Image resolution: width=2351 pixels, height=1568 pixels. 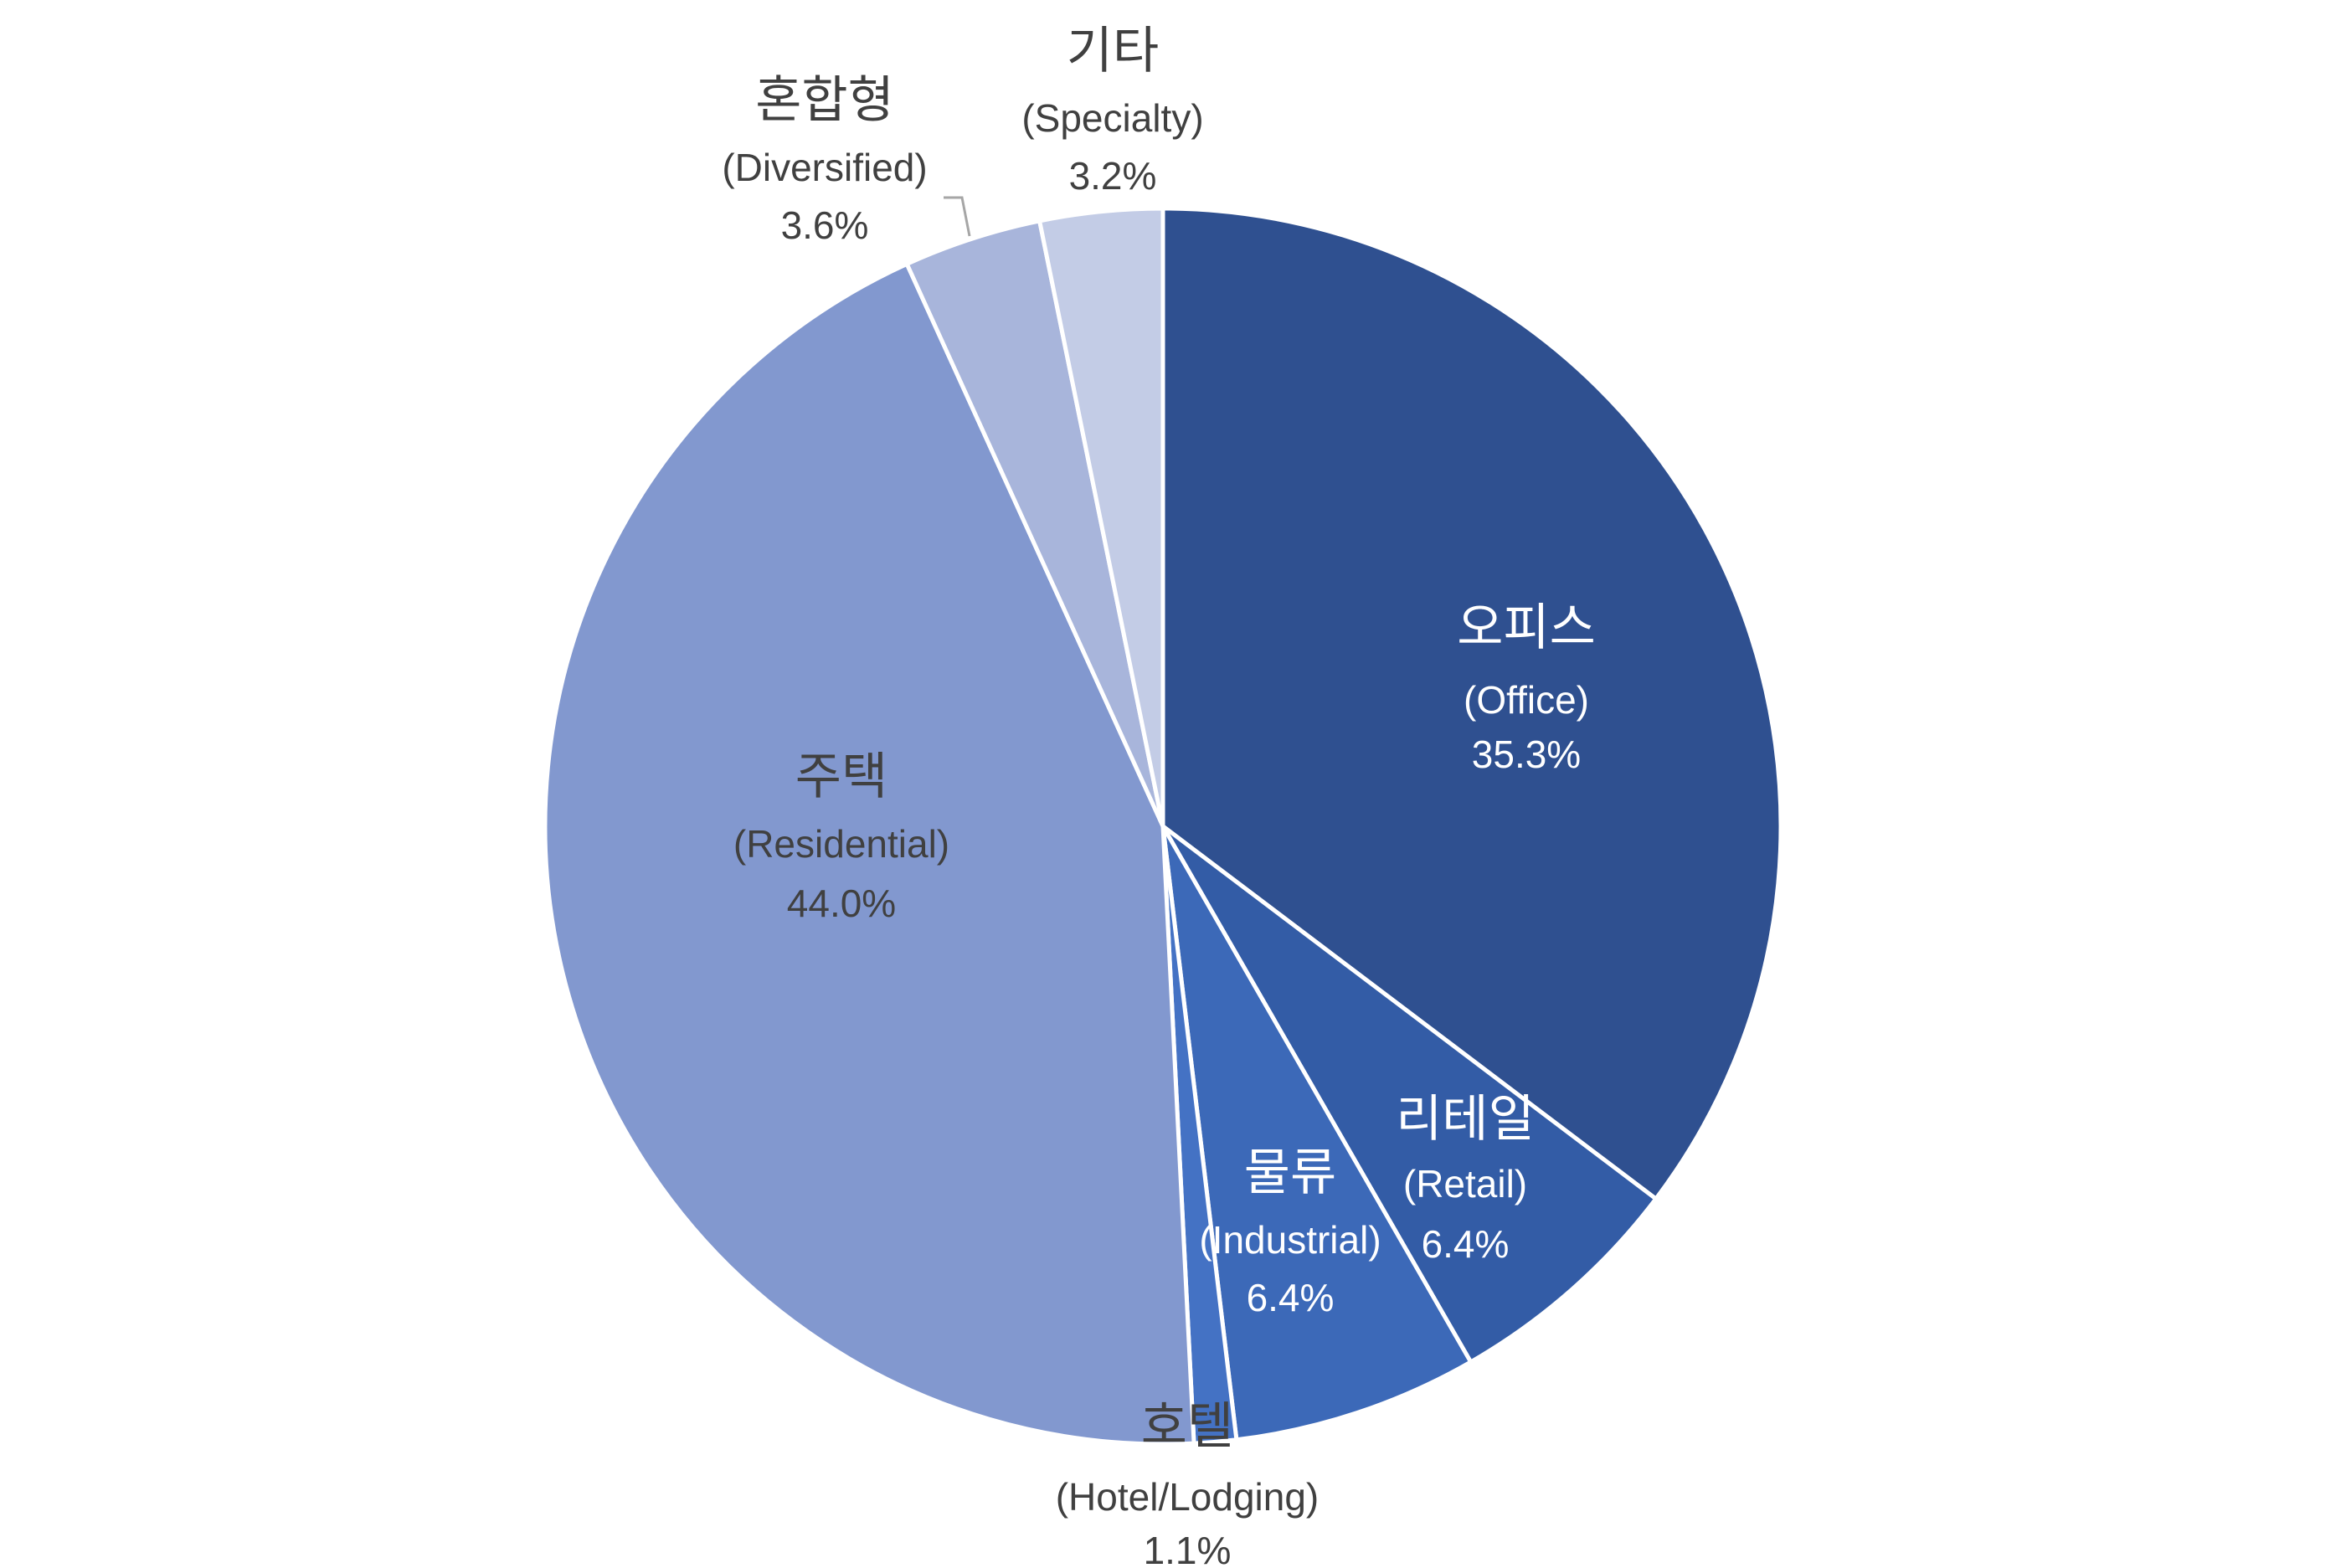 What do you see at coordinates (1465, 1119) in the screenshot?
I see `slice-label: 리테일` at bounding box center [1465, 1119].